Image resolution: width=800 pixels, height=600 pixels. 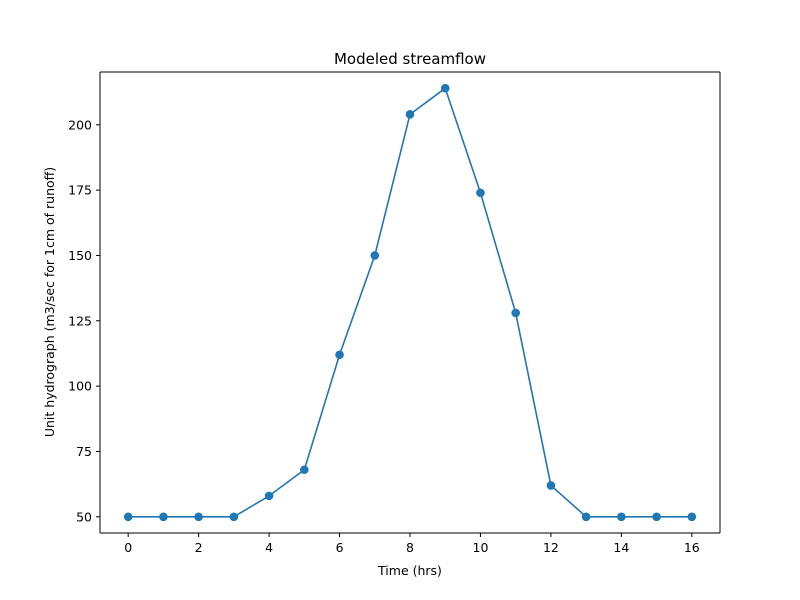 I want to click on y-tick-label: 100, so click(x=80, y=386).